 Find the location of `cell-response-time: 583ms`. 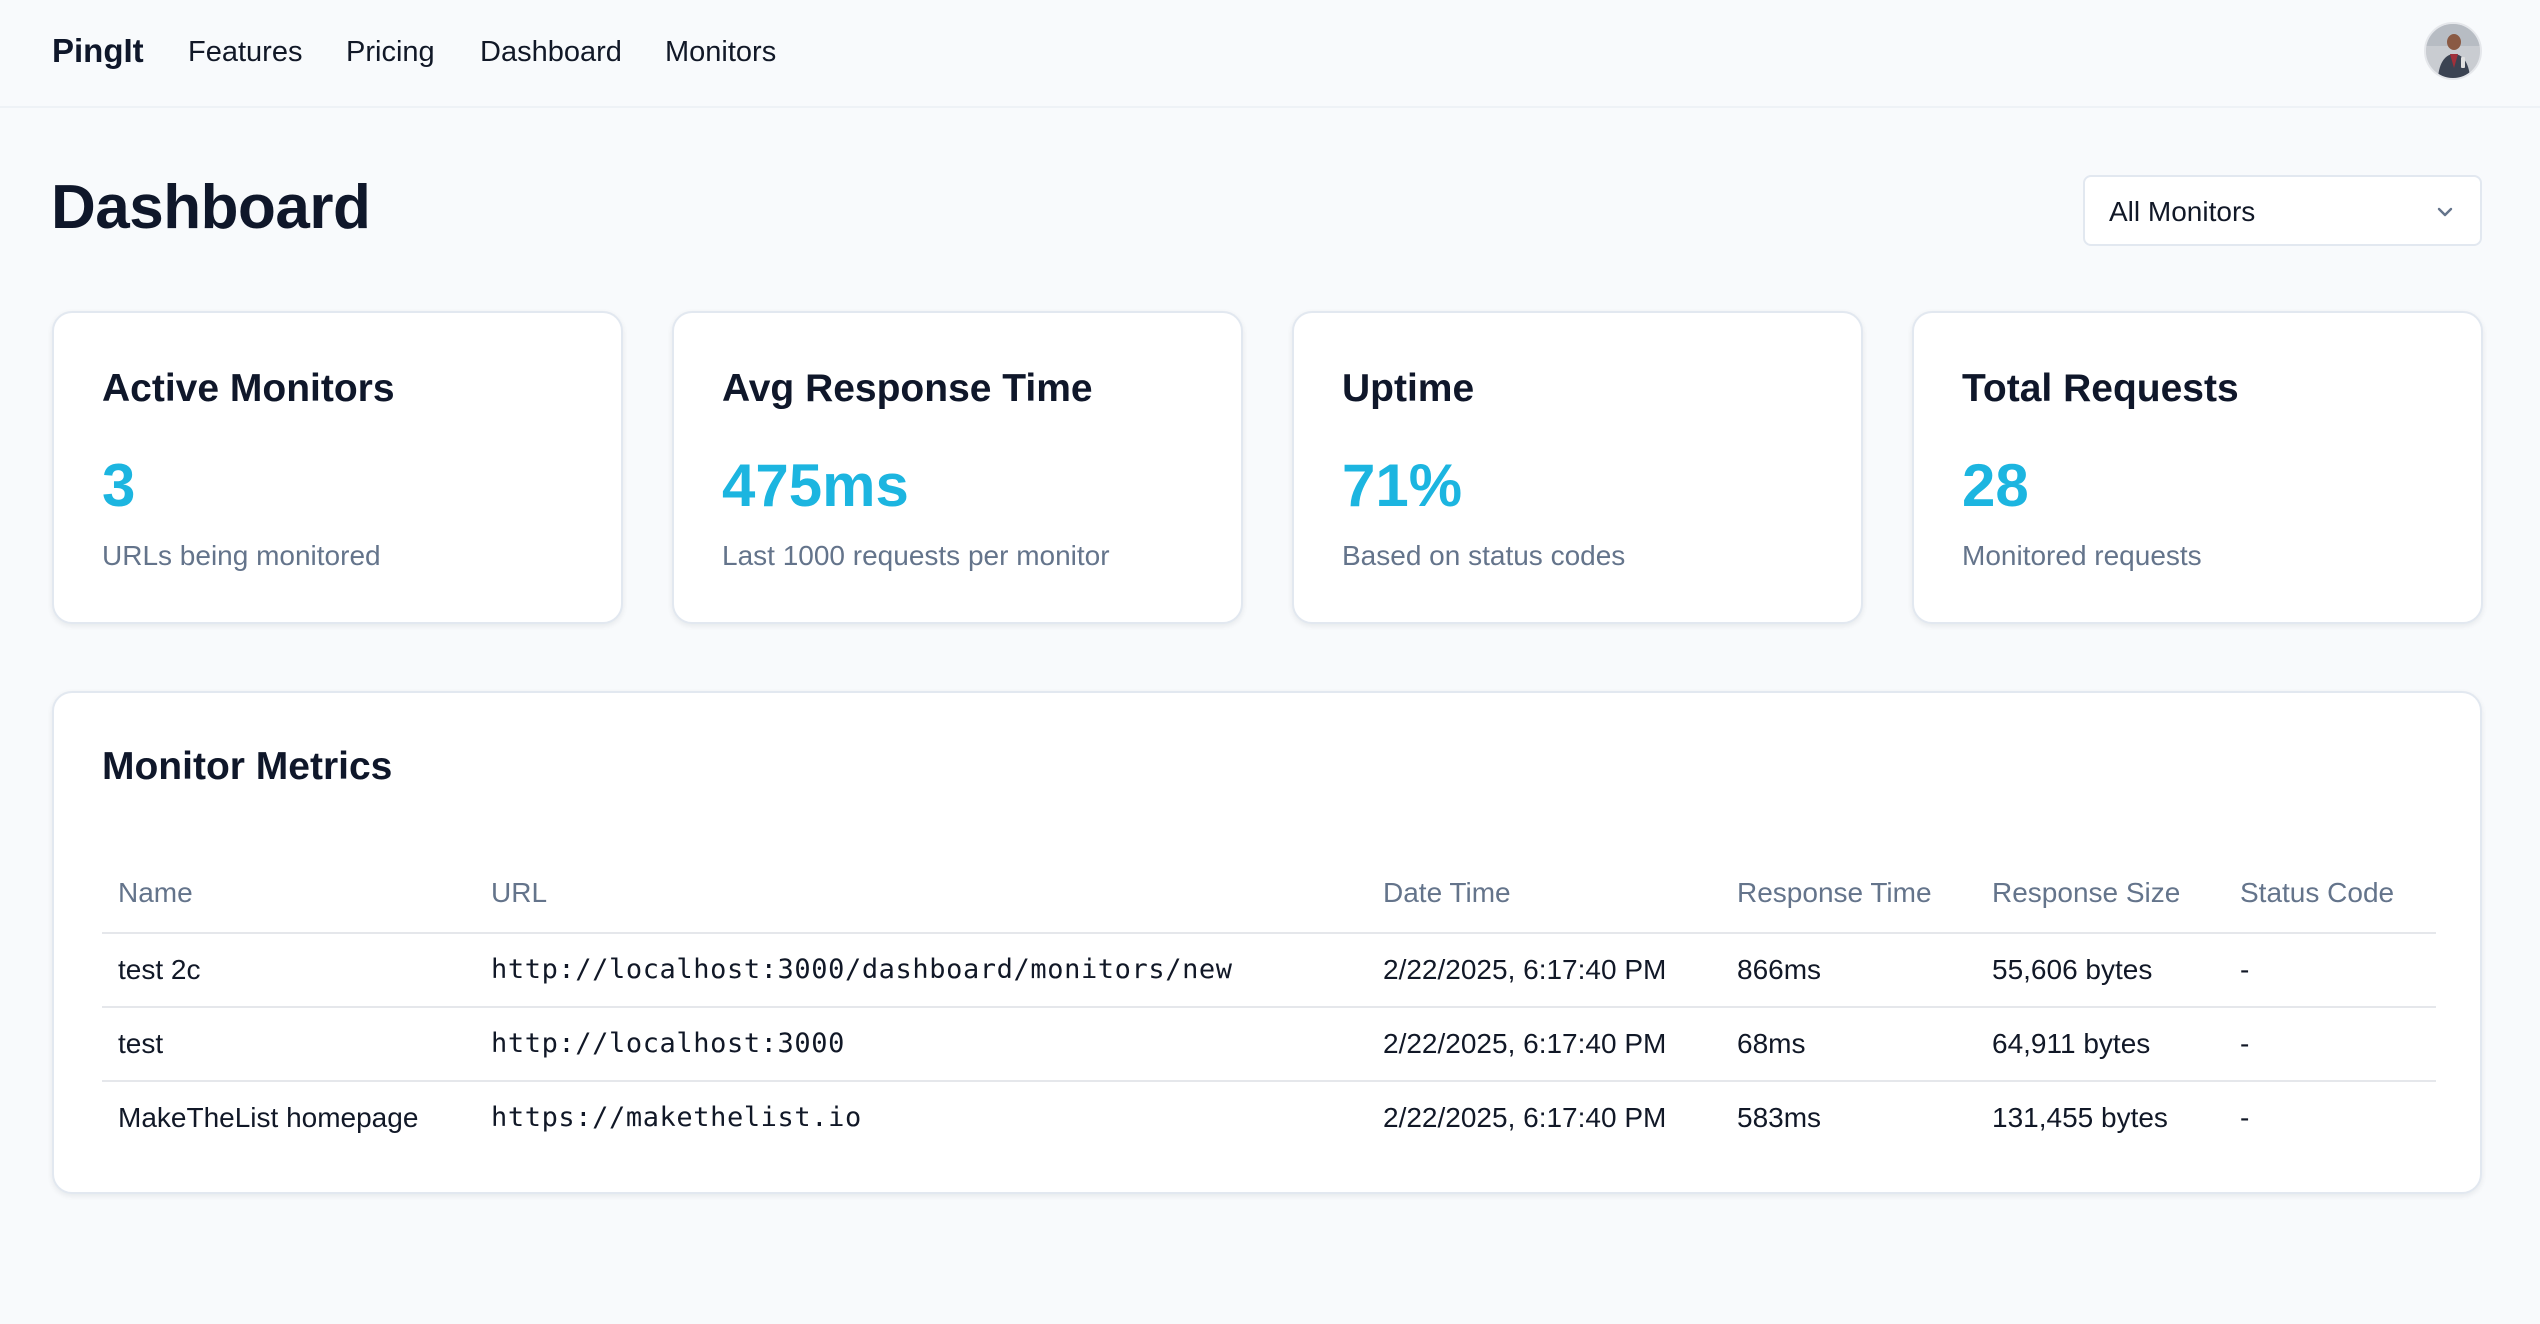

cell-response-time: 583ms is located at coordinates (1779, 1117).